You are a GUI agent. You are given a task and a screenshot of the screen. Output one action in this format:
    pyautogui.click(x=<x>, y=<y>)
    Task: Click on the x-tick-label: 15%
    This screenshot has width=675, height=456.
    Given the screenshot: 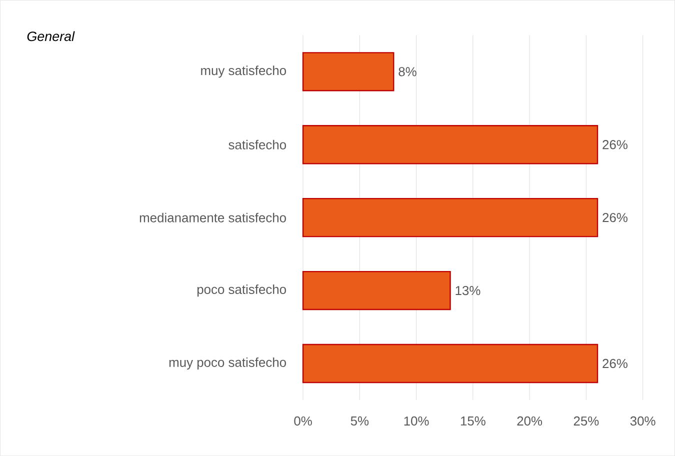 What is the action you would take?
    pyautogui.click(x=473, y=421)
    